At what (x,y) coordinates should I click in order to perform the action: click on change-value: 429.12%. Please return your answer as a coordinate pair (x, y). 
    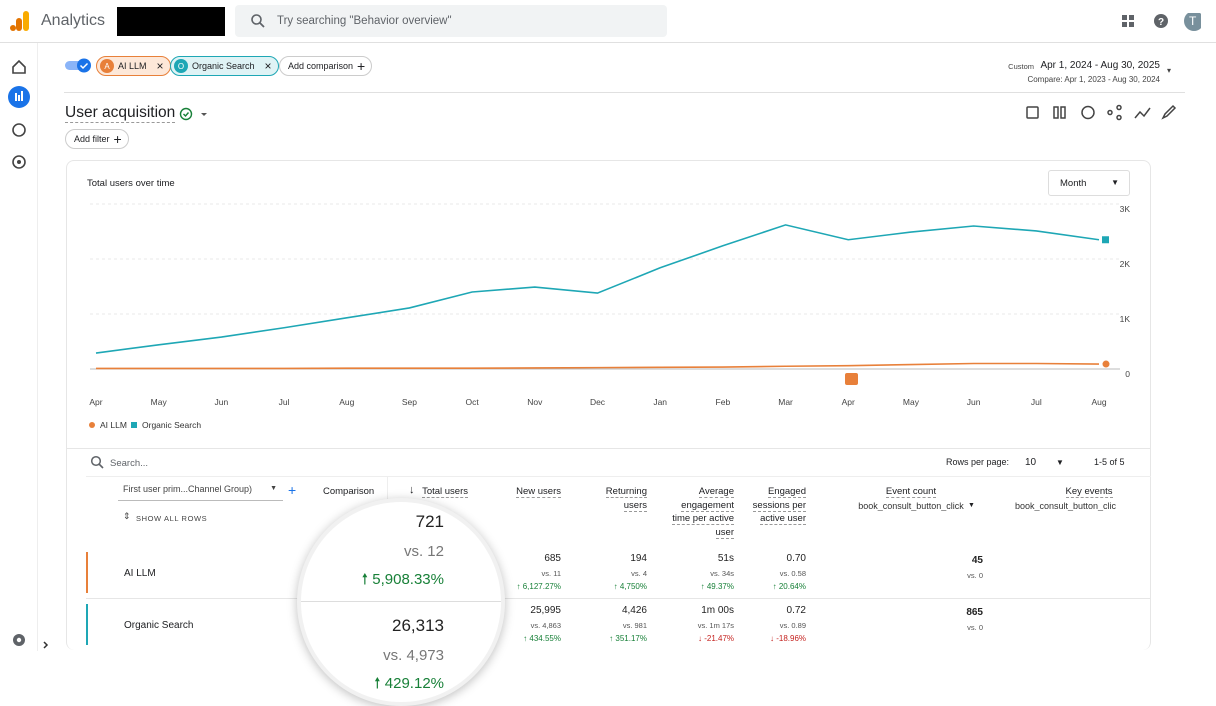
    Looking at the image, I should click on (414, 683).